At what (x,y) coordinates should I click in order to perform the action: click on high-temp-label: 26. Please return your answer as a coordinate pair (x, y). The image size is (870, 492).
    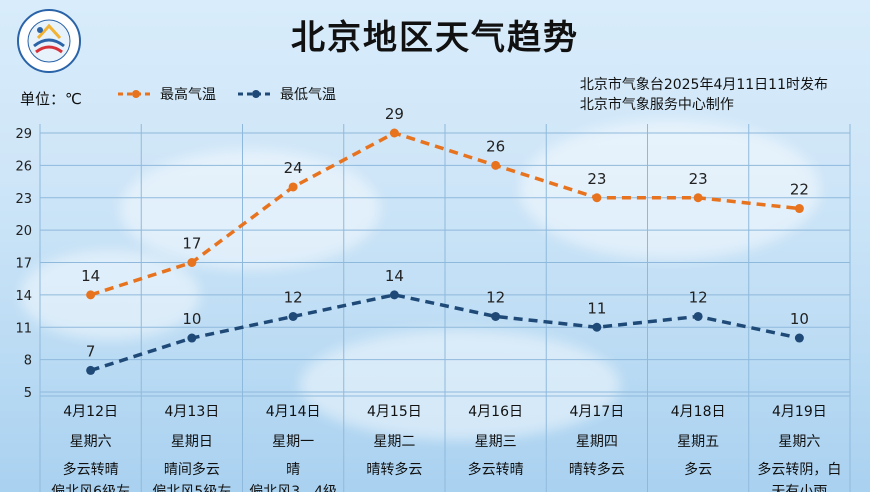
    Looking at the image, I should click on (495, 146).